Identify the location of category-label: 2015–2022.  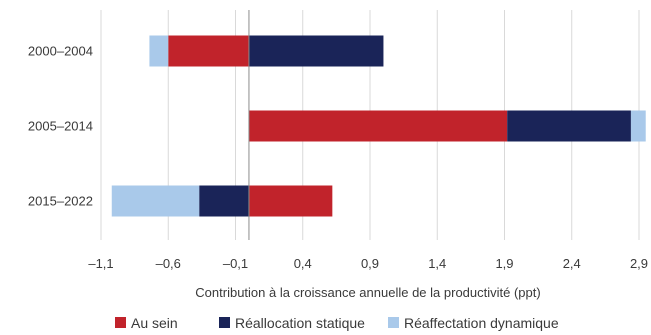
(60, 201).